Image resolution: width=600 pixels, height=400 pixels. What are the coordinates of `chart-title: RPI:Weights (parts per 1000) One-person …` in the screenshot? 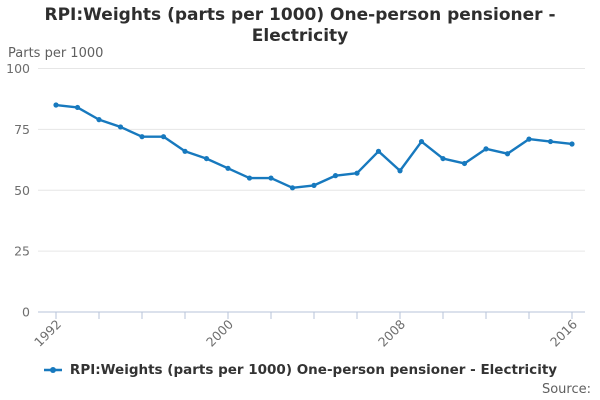 It's located at (300, 26).